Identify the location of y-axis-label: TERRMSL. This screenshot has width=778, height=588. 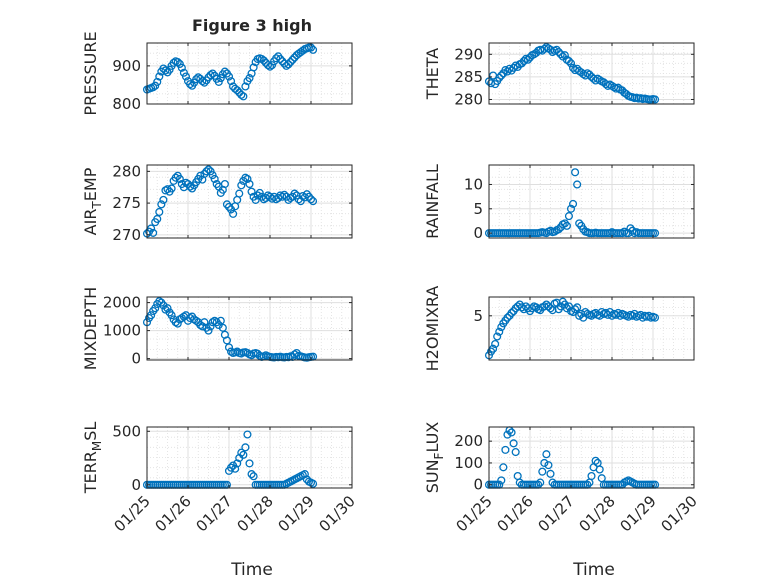
(92, 458).